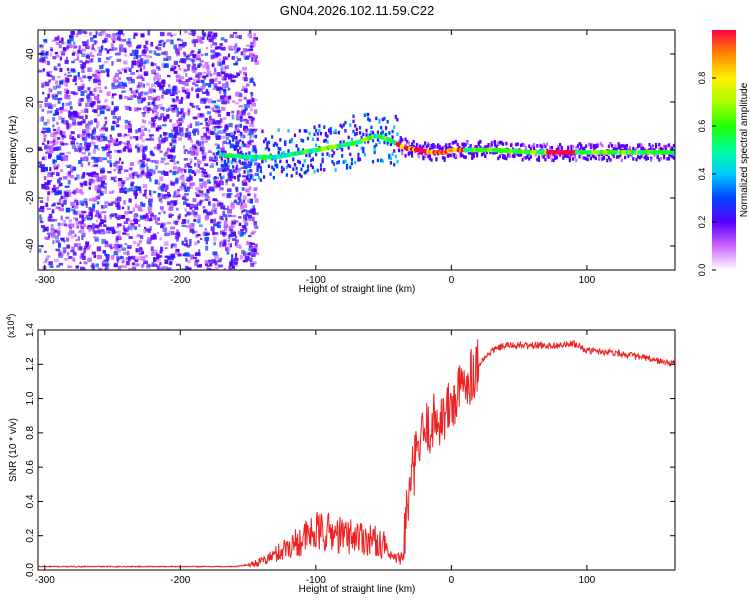 This screenshot has height=600, width=750. I want to click on colorbar-tick-label: 0.8, so click(702, 78).